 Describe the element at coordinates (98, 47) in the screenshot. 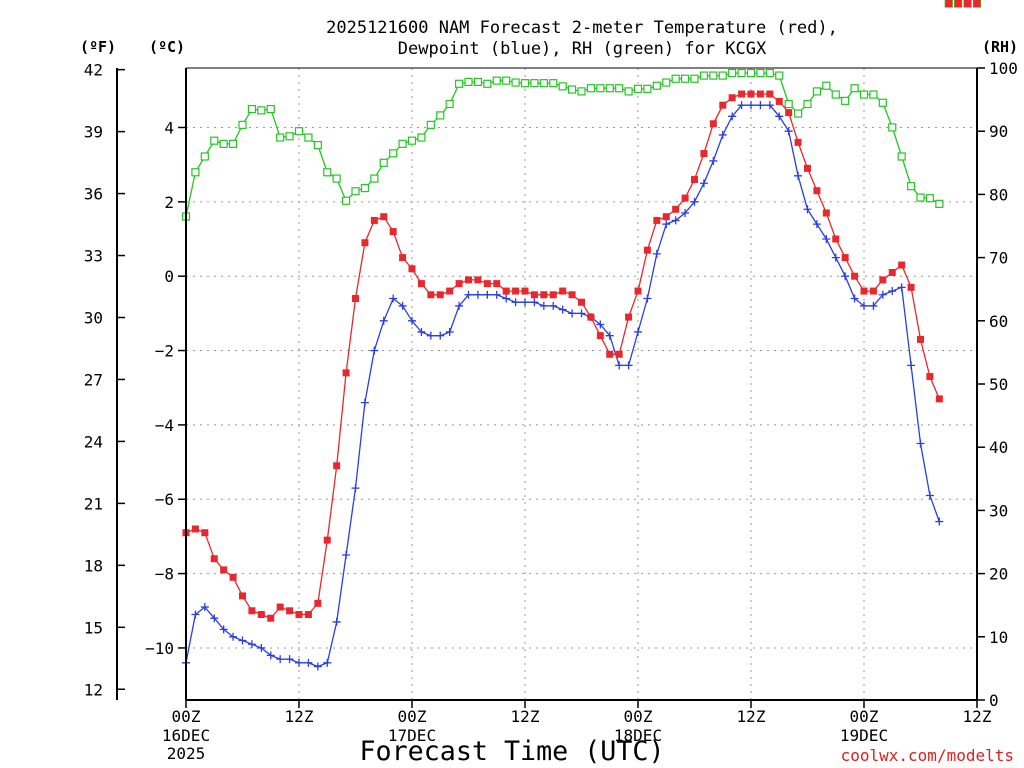

I see `left-outer-unit-label: (ºF)` at that location.